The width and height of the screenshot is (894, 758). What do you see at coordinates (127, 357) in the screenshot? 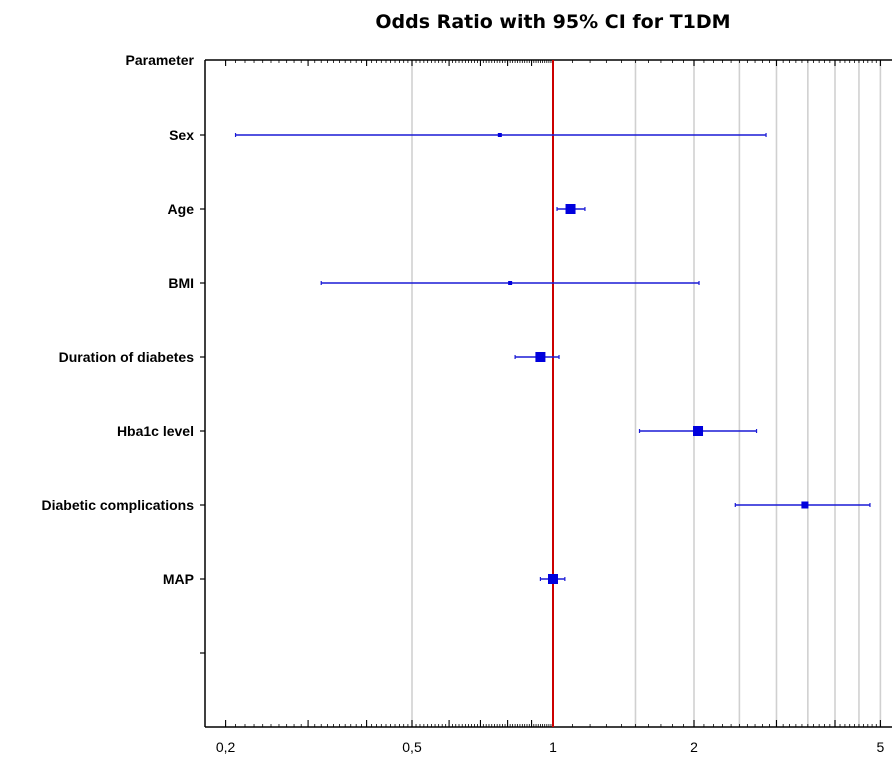
I see `row-label: Duration of diabetes` at bounding box center [127, 357].